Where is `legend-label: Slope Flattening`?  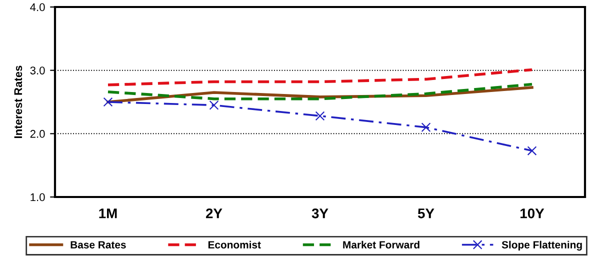 legend-label: Slope Flattening is located at coordinates (542, 245).